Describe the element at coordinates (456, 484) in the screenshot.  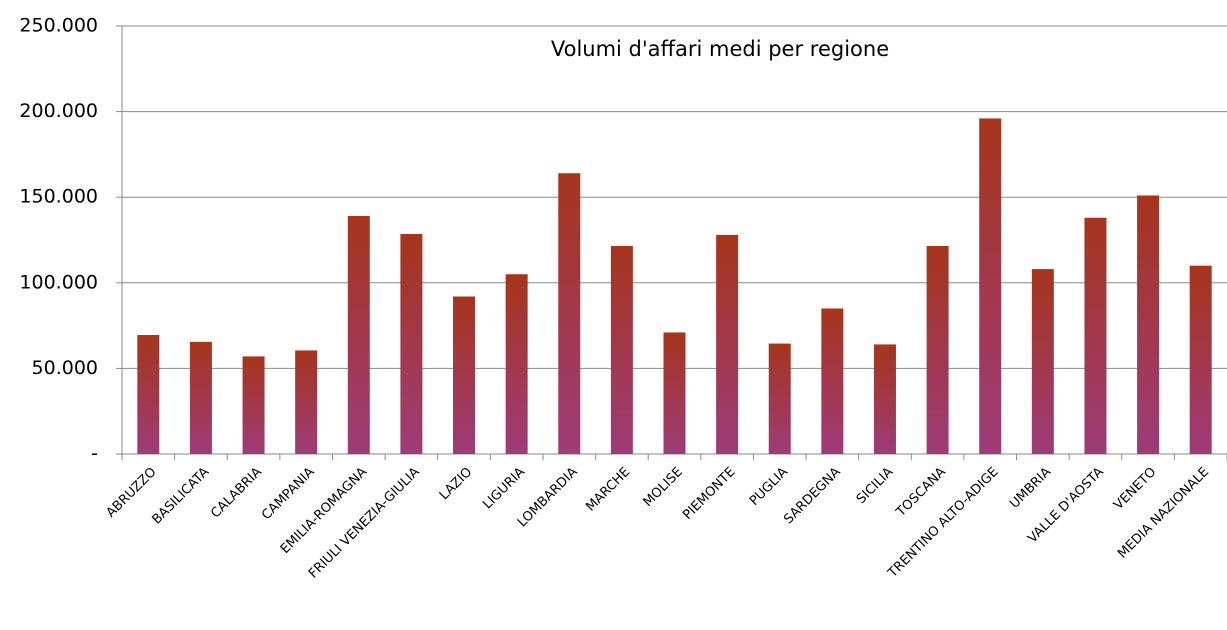
I see `x-tick-label: LAZIO` at that location.